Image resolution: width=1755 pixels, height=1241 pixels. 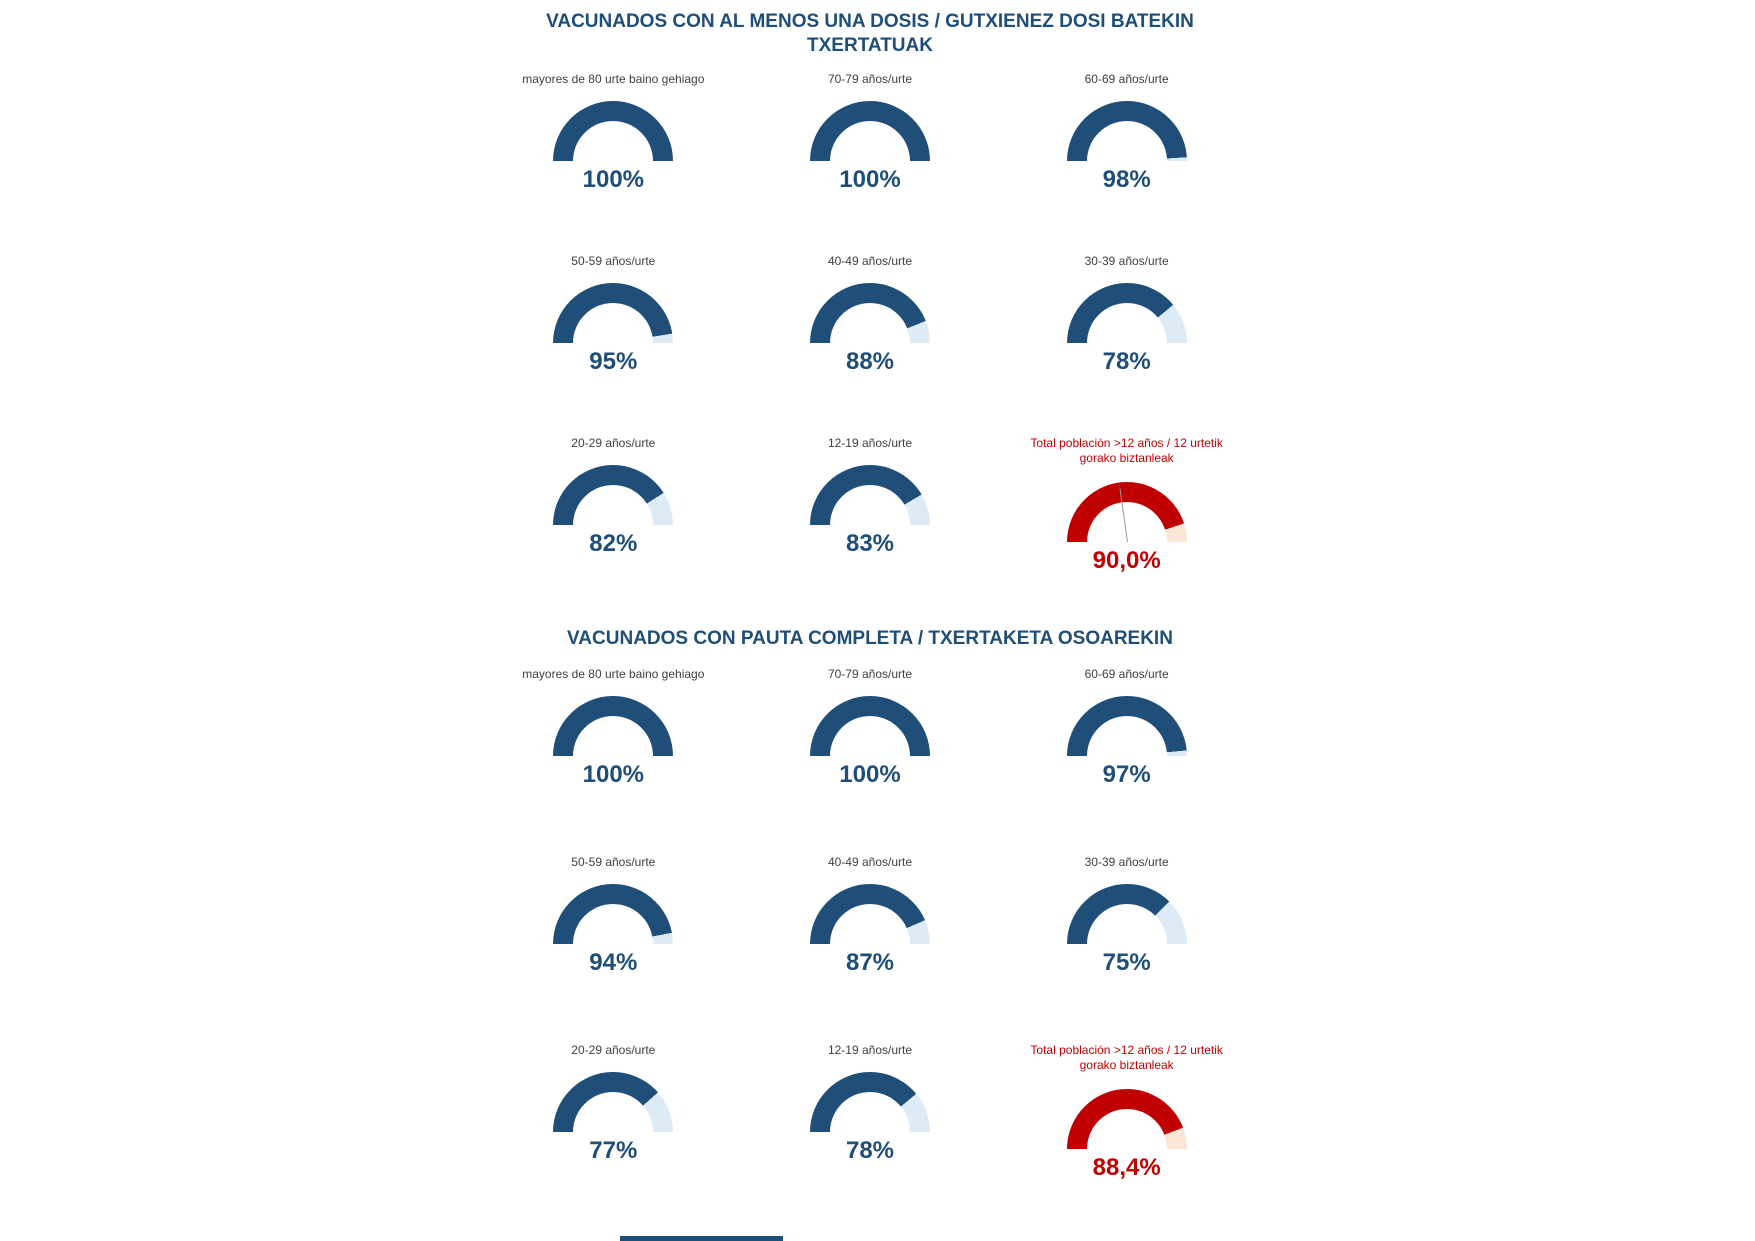 What do you see at coordinates (870, 361) in the screenshot?
I see `gauge-value: 88%` at bounding box center [870, 361].